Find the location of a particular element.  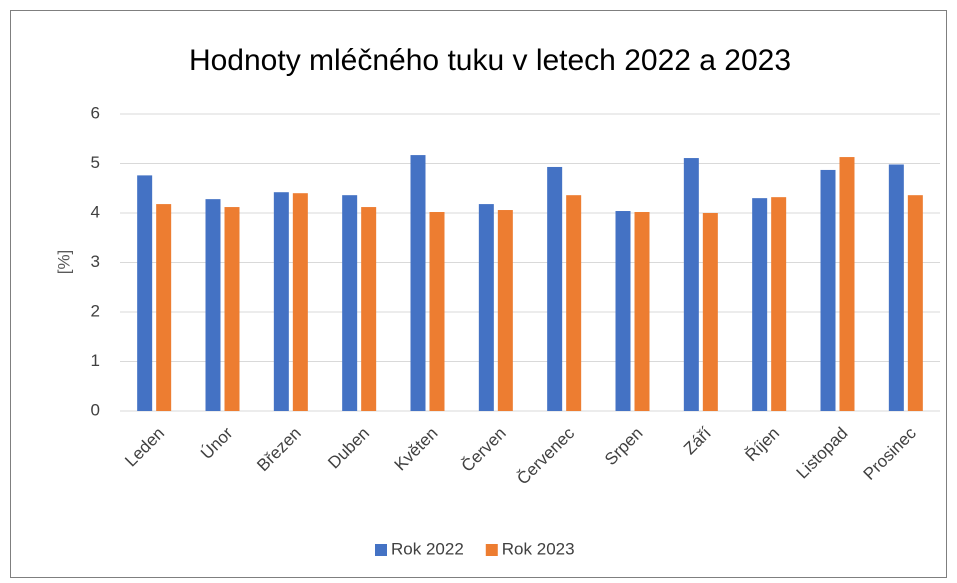

y-axis-label: [%] is located at coordinates (63, 262).